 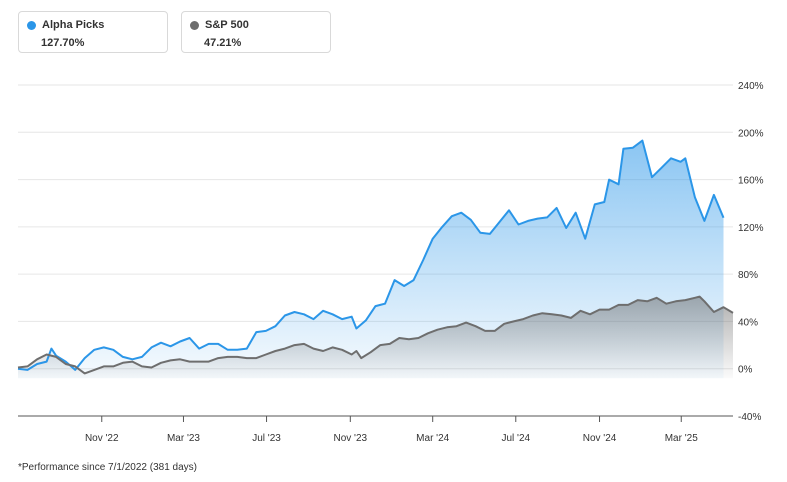 What do you see at coordinates (751, 228) in the screenshot?
I see `y-tick-label: 120%` at bounding box center [751, 228].